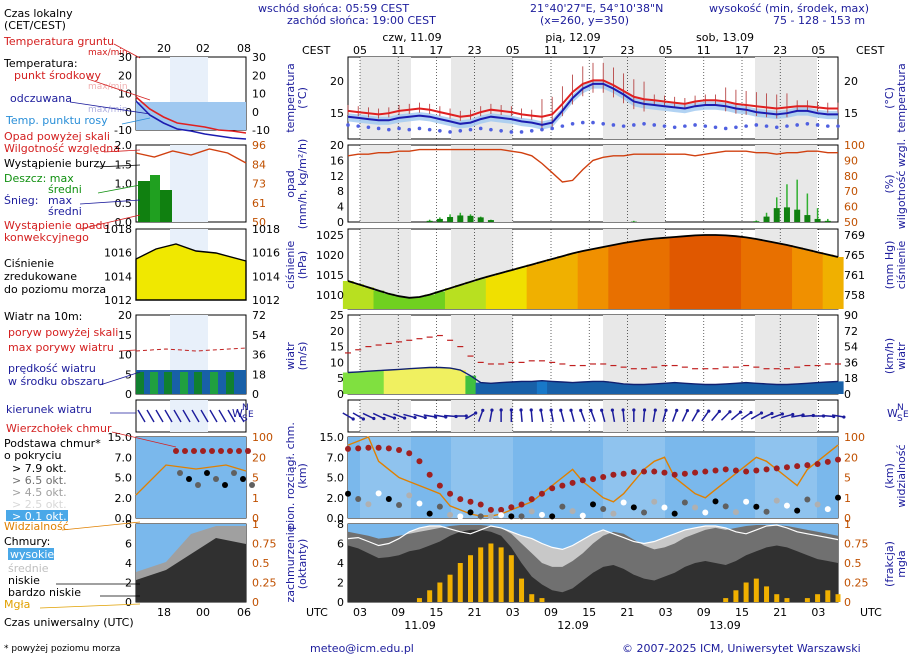  What do you see at coordinates (362, 648) in the screenshot?
I see `footer-email: meteo@icm.edu.pl` at bounding box center [362, 648].